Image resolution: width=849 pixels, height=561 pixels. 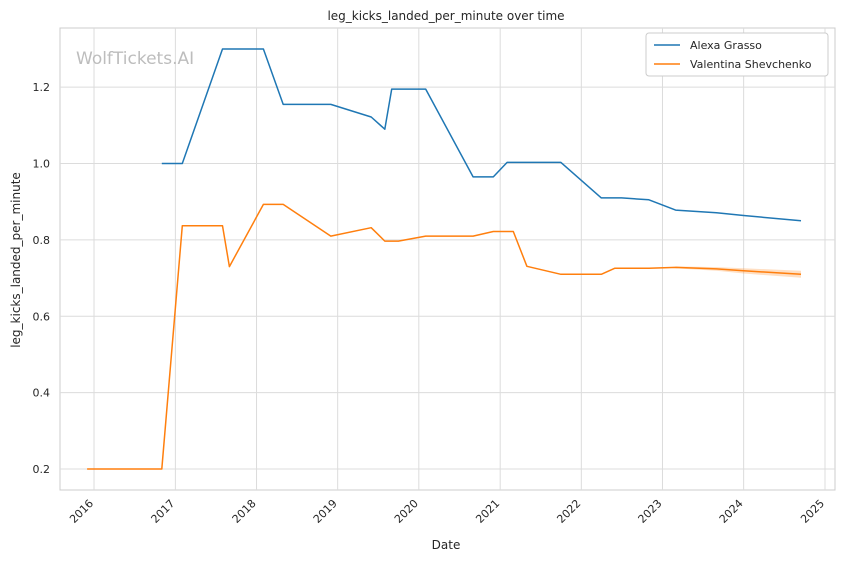 What do you see at coordinates (42, 469) in the screenshot?
I see `y-tick-label: 0.2` at bounding box center [42, 469].